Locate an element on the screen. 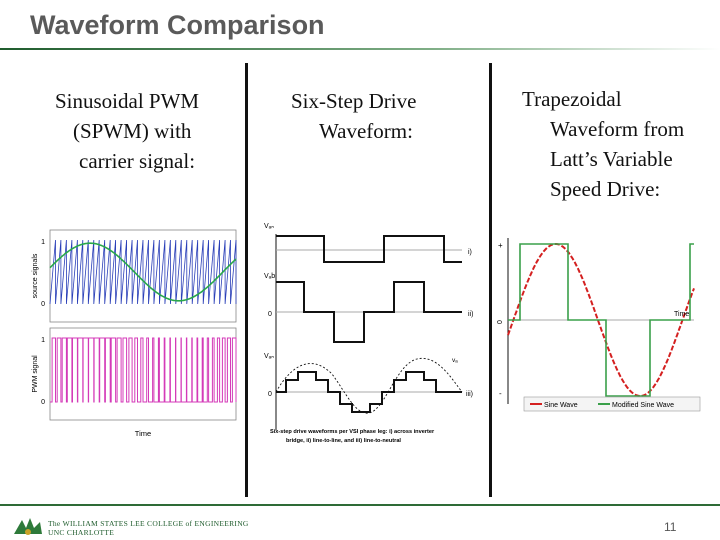 The image size is (720, 540). carrier-sawtooth is located at coordinates (143, 272).